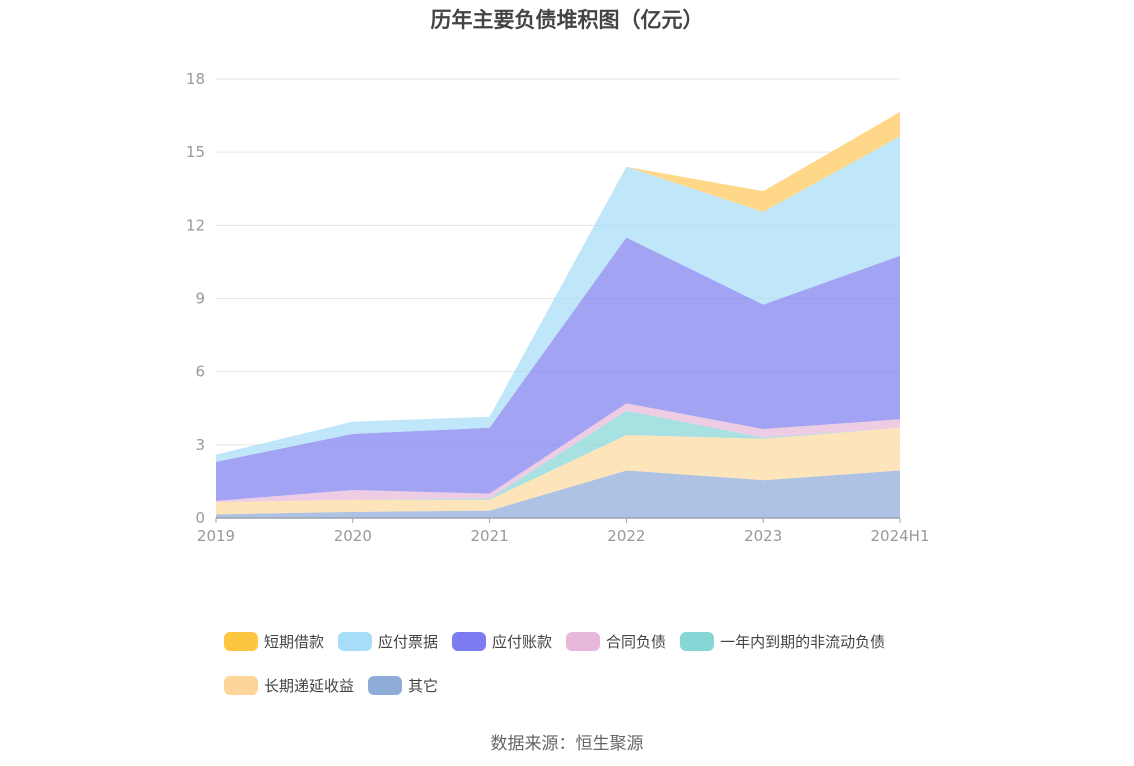 The image size is (1134, 766). Describe the element at coordinates (423, 685) in the screenshot. I see `legend-label: 其它` at that location.